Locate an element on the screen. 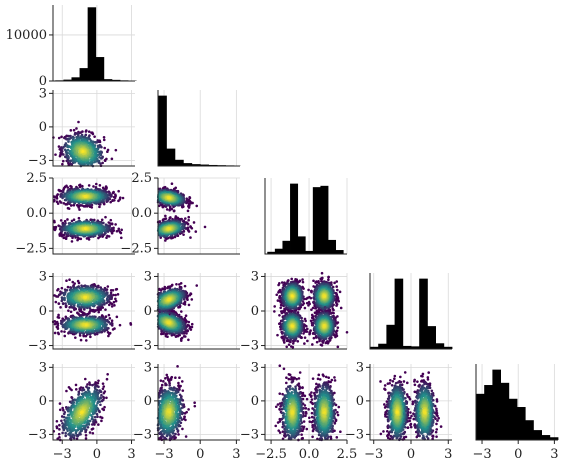 The image size is (562, 461). y-tick-label: −2.5 is located at coordinates (136, 248).